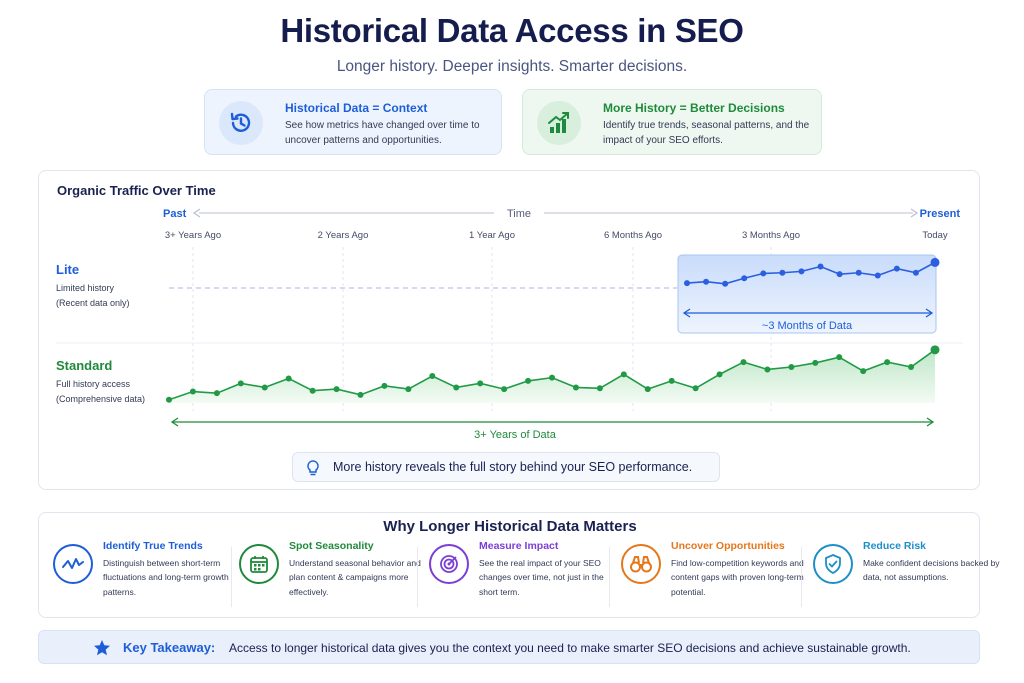 This screenshot has width=1024, height=683. I want to click on lite-series, so click(812, 272).